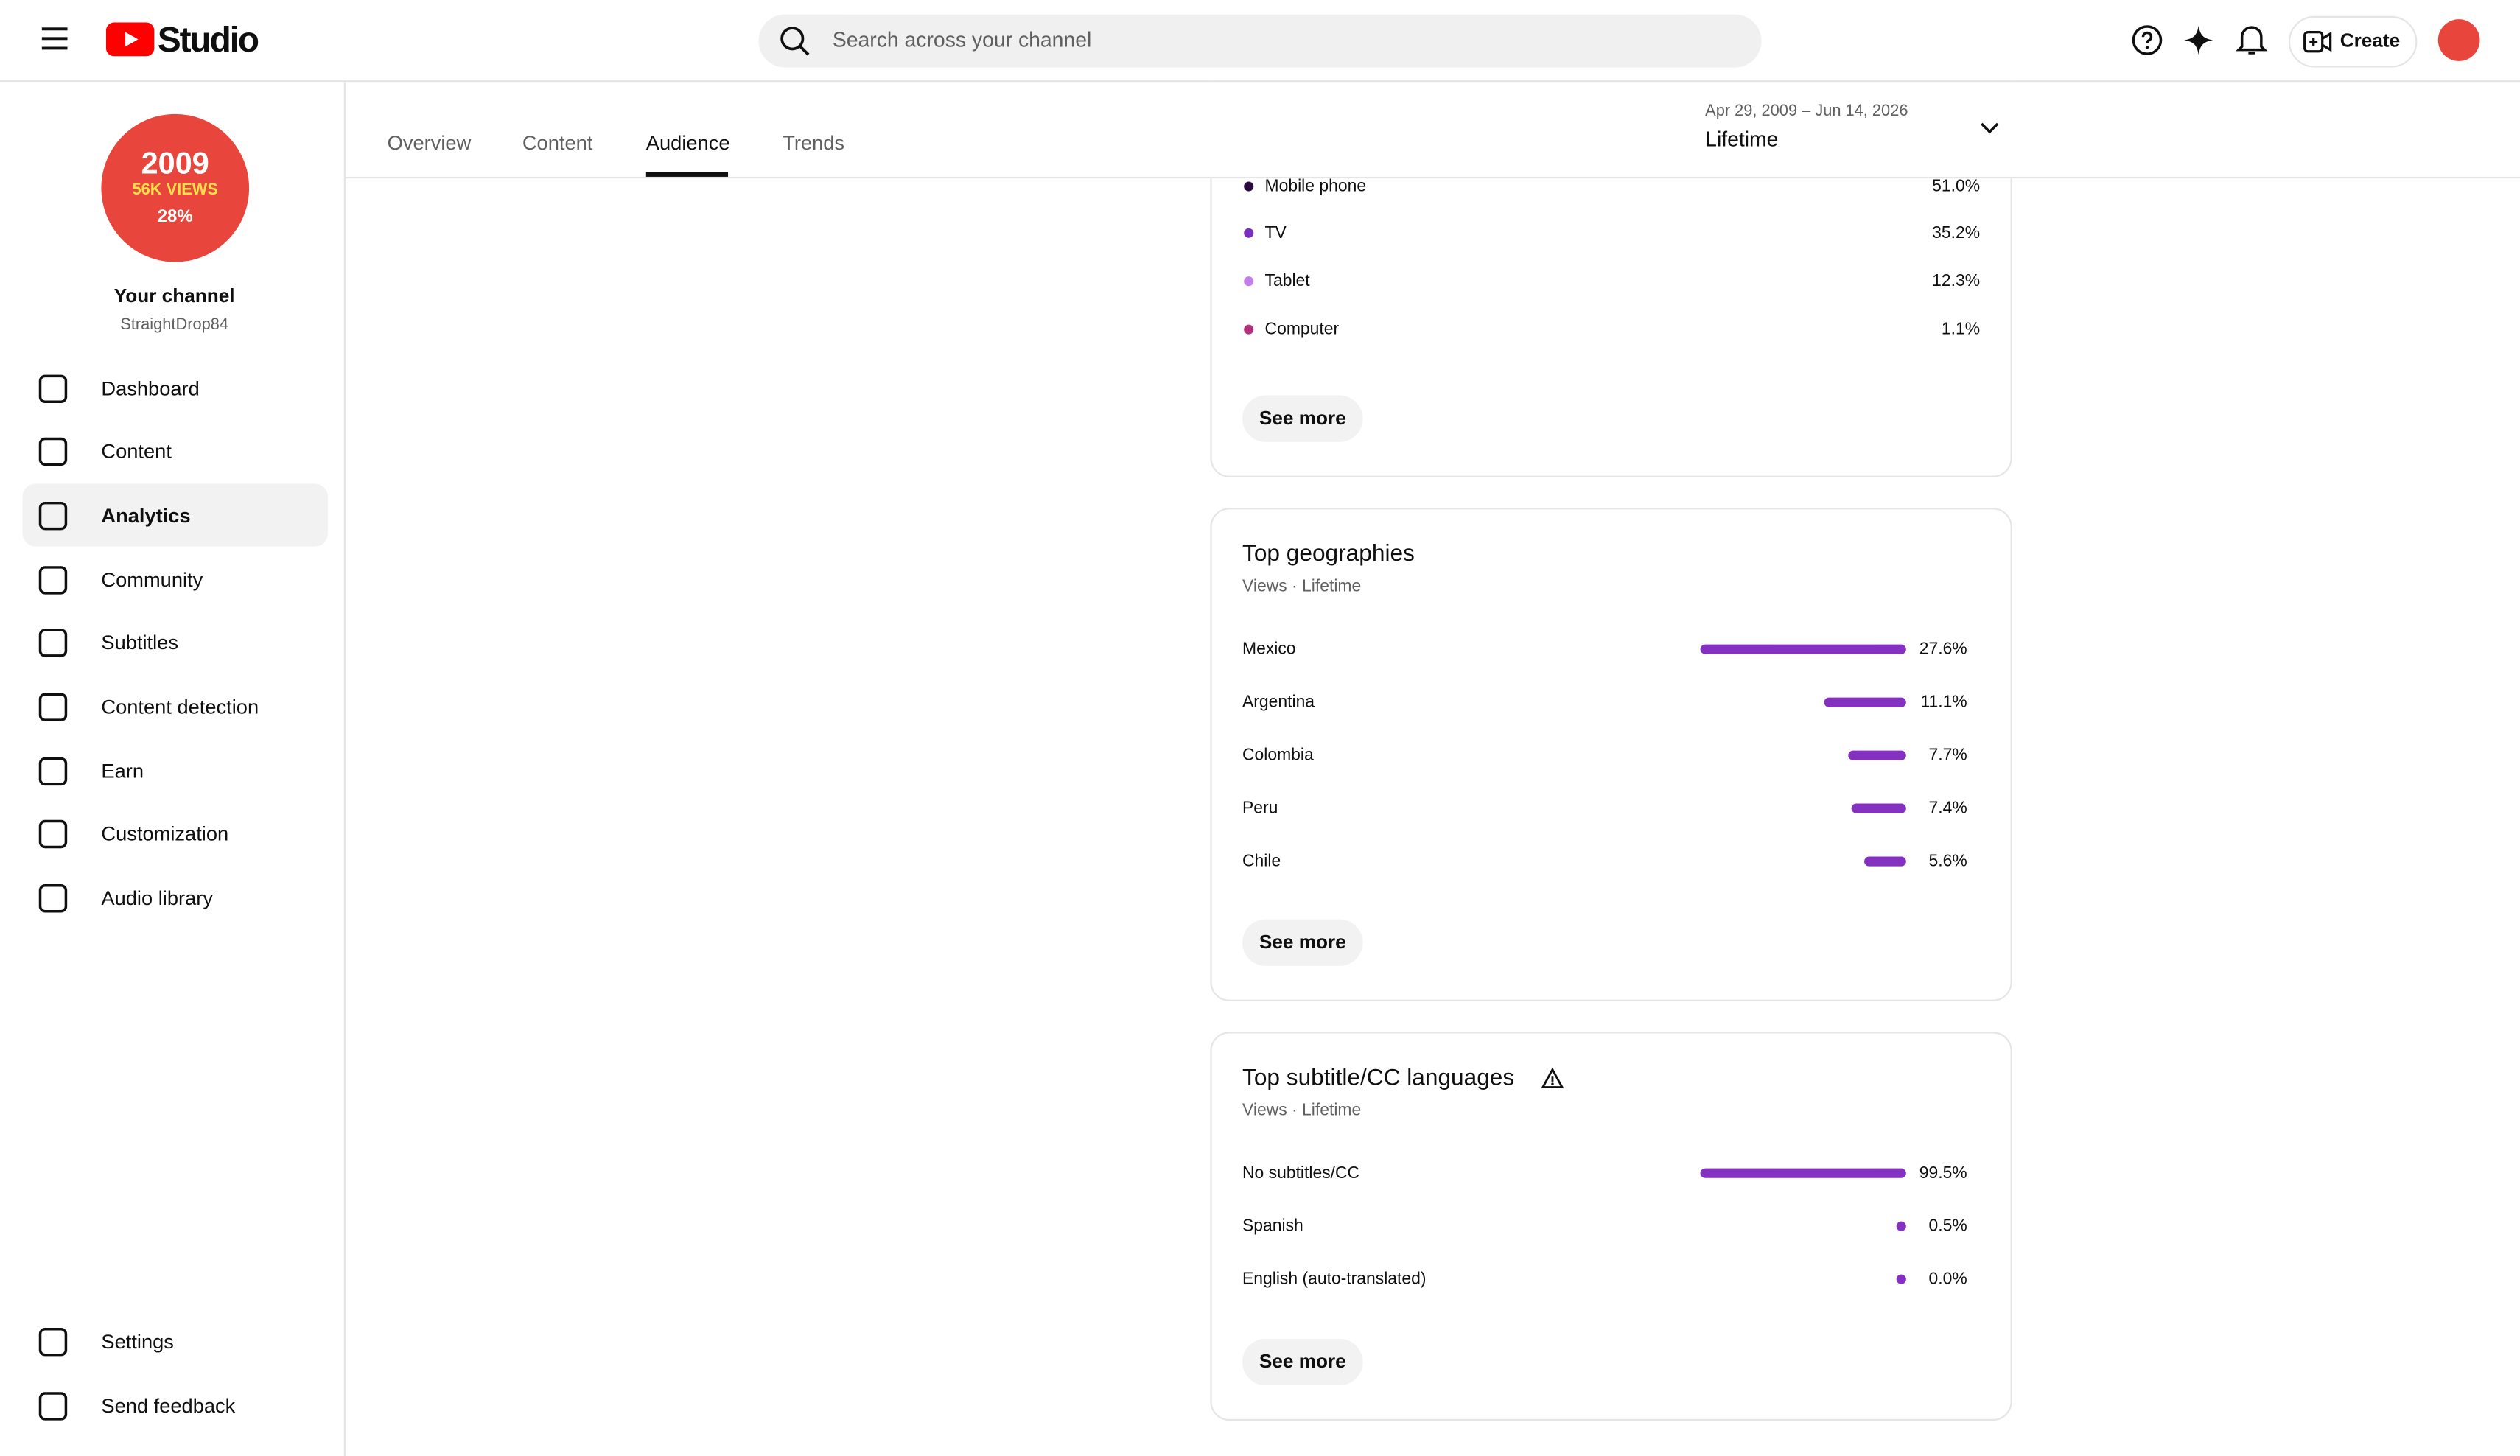  What do you see at coordinates (168, 1406) in the screenshot?
I see `nav-item: Send feedback` at bounding box center [168, 1406].